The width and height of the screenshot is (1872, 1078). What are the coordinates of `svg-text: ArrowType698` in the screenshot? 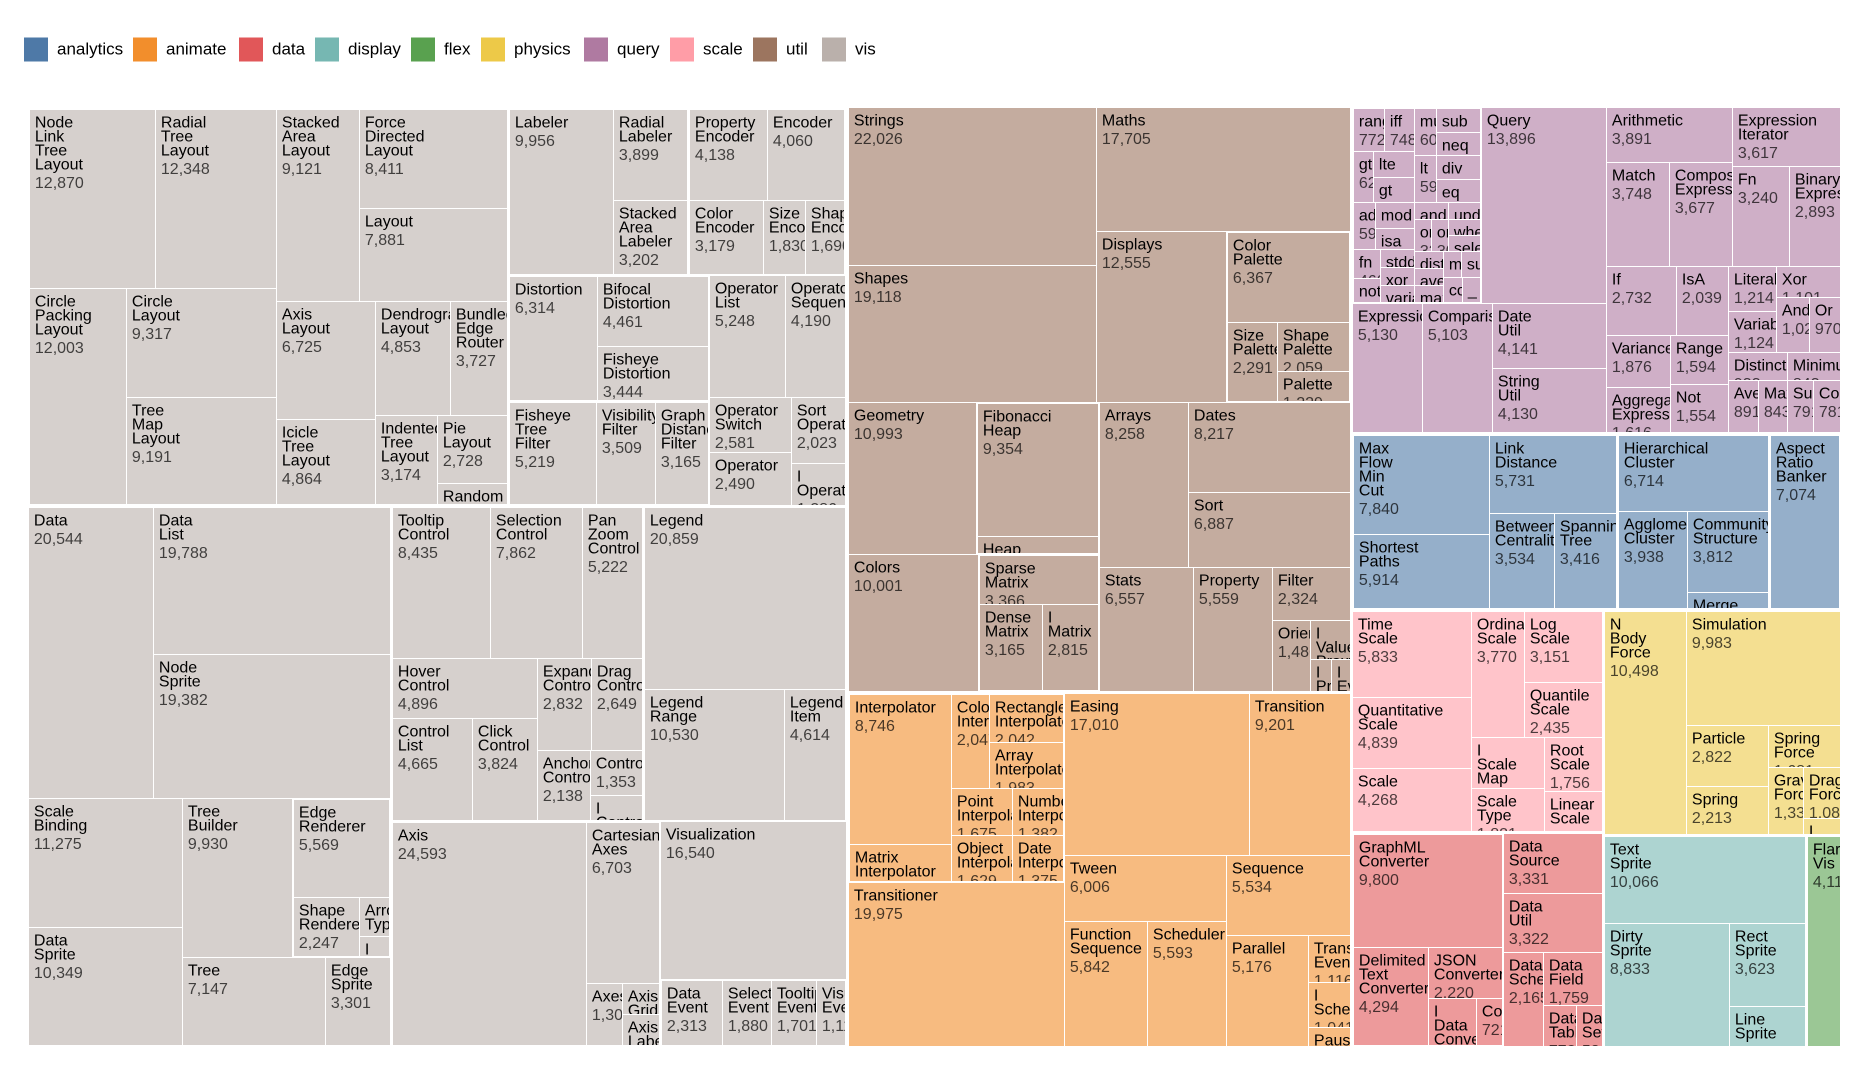 It's located at (386, 927).